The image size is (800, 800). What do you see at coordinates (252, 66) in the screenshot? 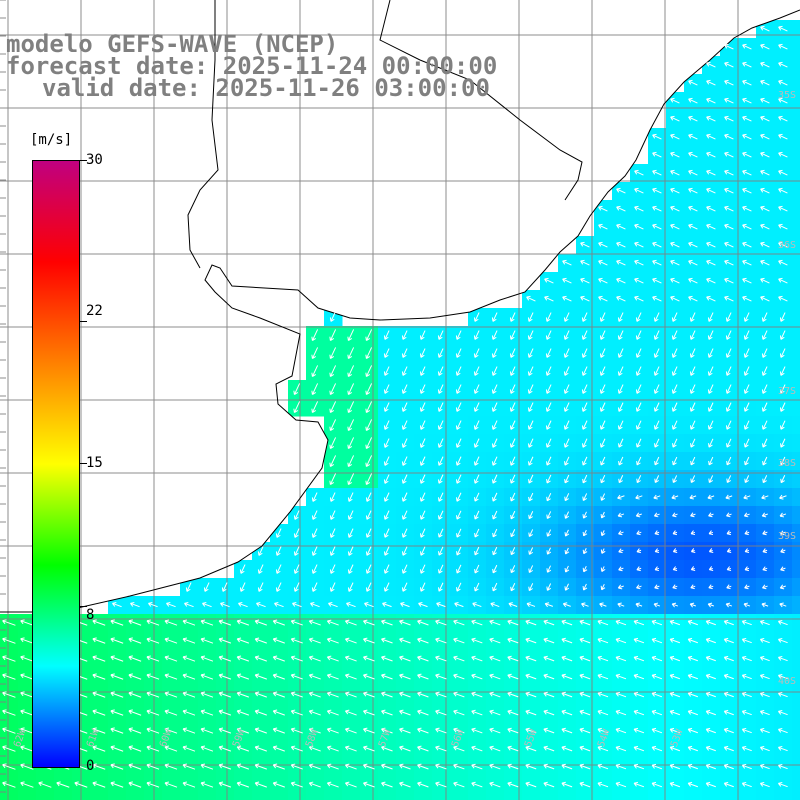
I see `forecast-date: forecast date: 2025-11-24 00:00:00` at bounding box center [252, 66].